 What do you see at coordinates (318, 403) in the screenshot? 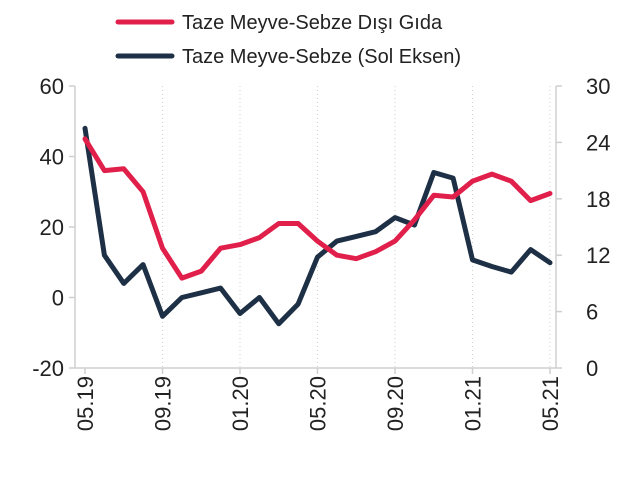
I see `x-axis-tick-label: 05.20` at bounding box center [318, 403].